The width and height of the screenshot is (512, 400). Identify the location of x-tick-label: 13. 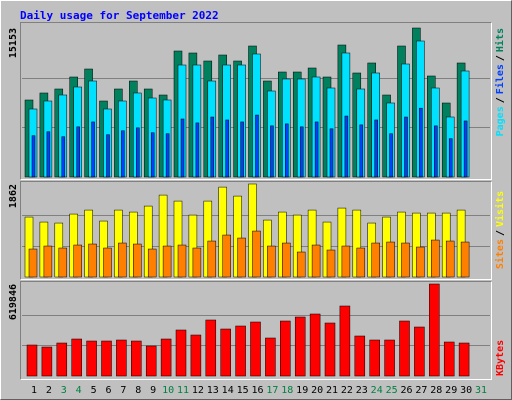
(213, 390).